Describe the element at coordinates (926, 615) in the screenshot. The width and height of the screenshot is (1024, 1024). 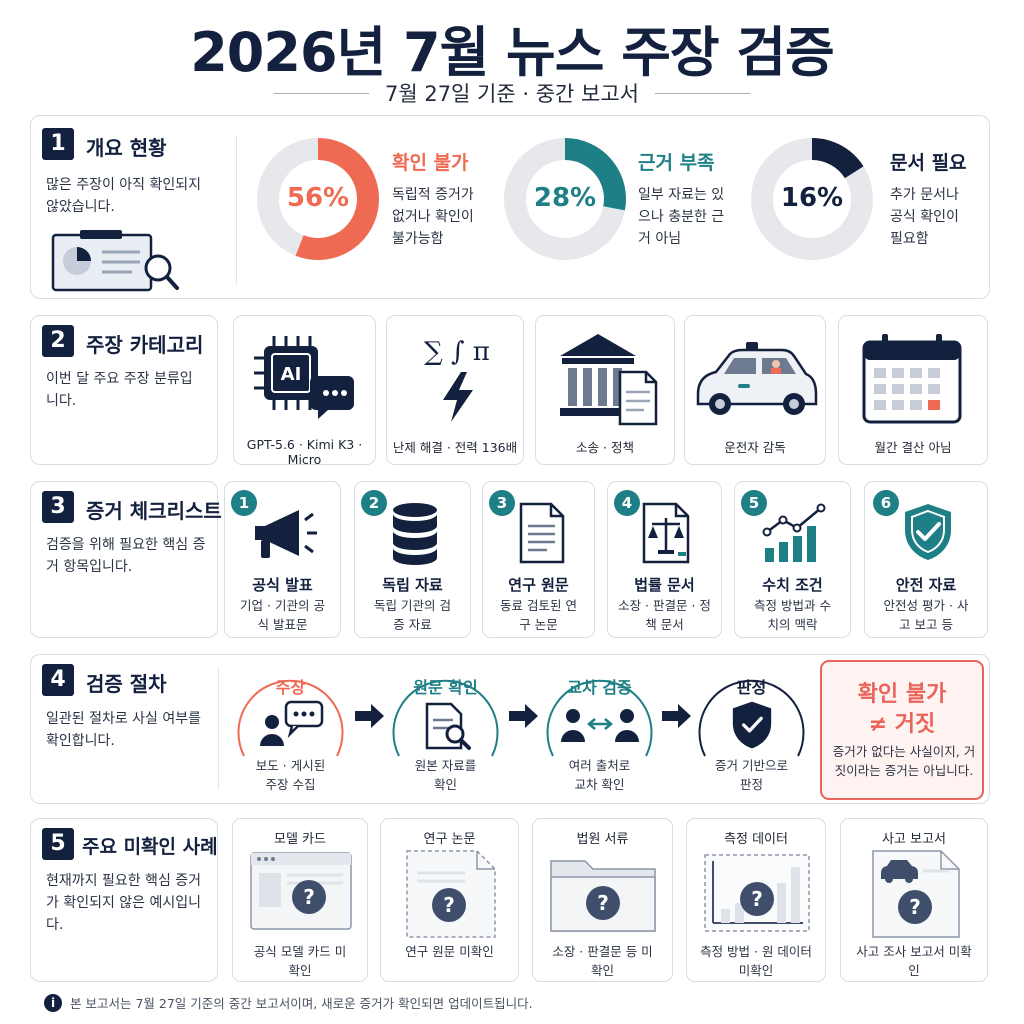
I see `evidence-desc: 안전성 평가 · 사고 보고 등` at that location.